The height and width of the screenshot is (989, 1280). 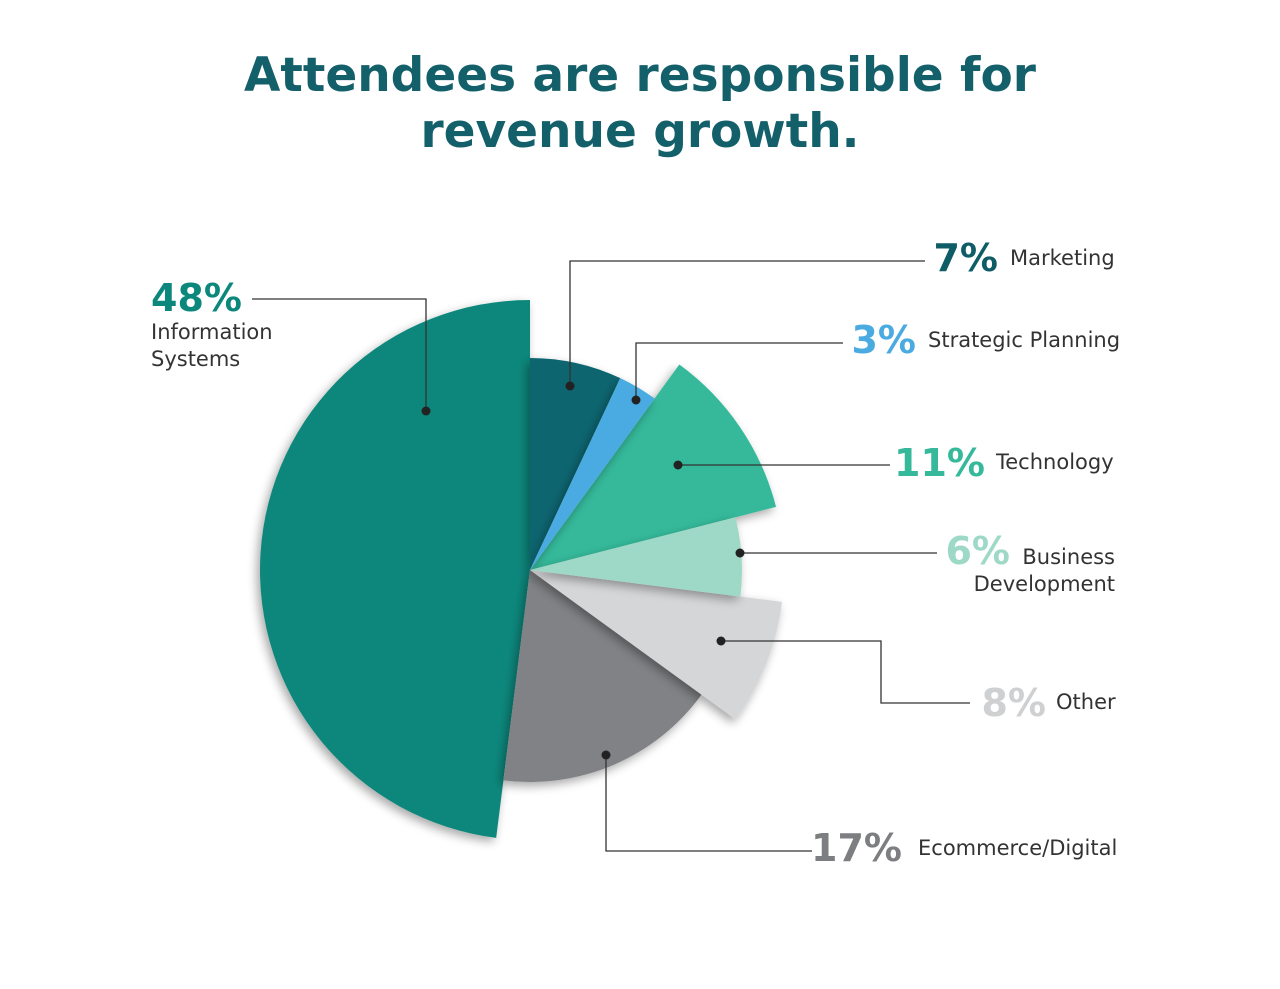 I want to click on chart-title-line-2: revenue growth., so click(x=640, y=131).